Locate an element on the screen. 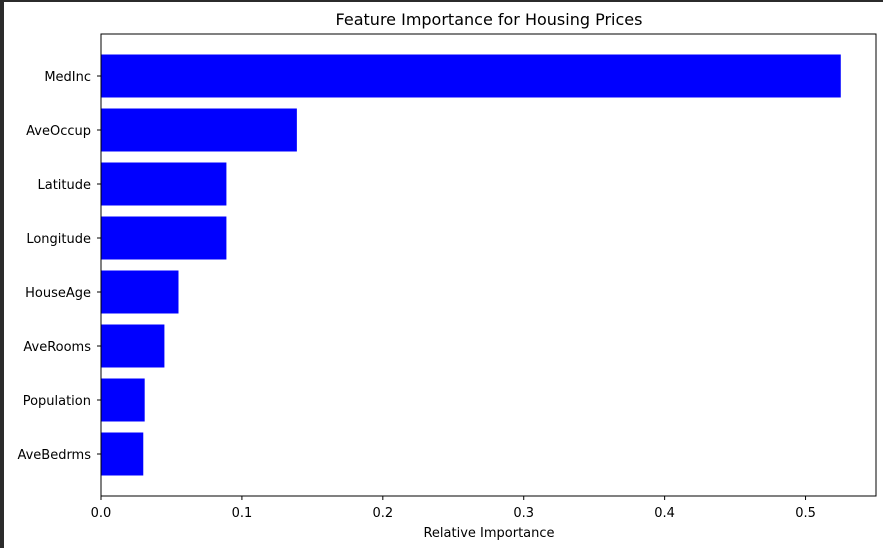 This screenshot has width=883, height=548. y-tick-label-aveoccup: AveOccup is located at coordinates (58, 131).